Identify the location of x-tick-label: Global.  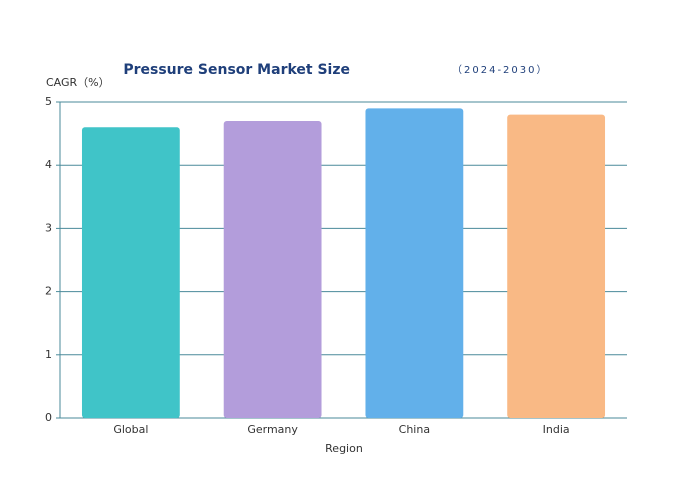
(130, 429).